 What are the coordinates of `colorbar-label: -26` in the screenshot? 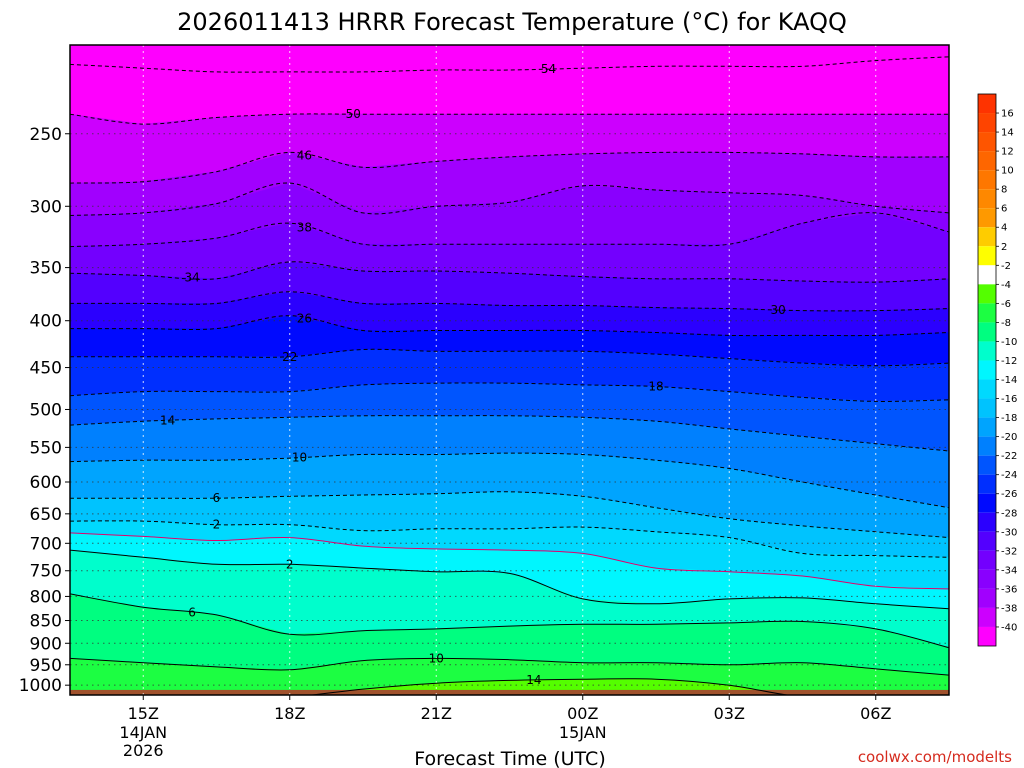 It's located at (1009, 494).